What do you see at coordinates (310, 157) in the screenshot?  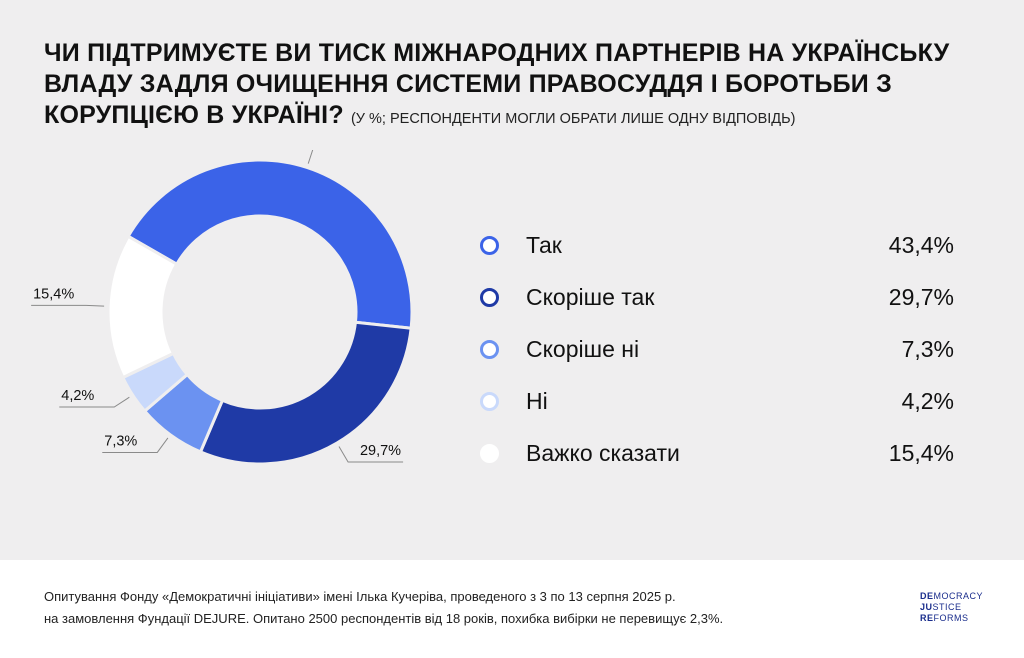 I see `leader-line-так` at bounding box center [310, 157].